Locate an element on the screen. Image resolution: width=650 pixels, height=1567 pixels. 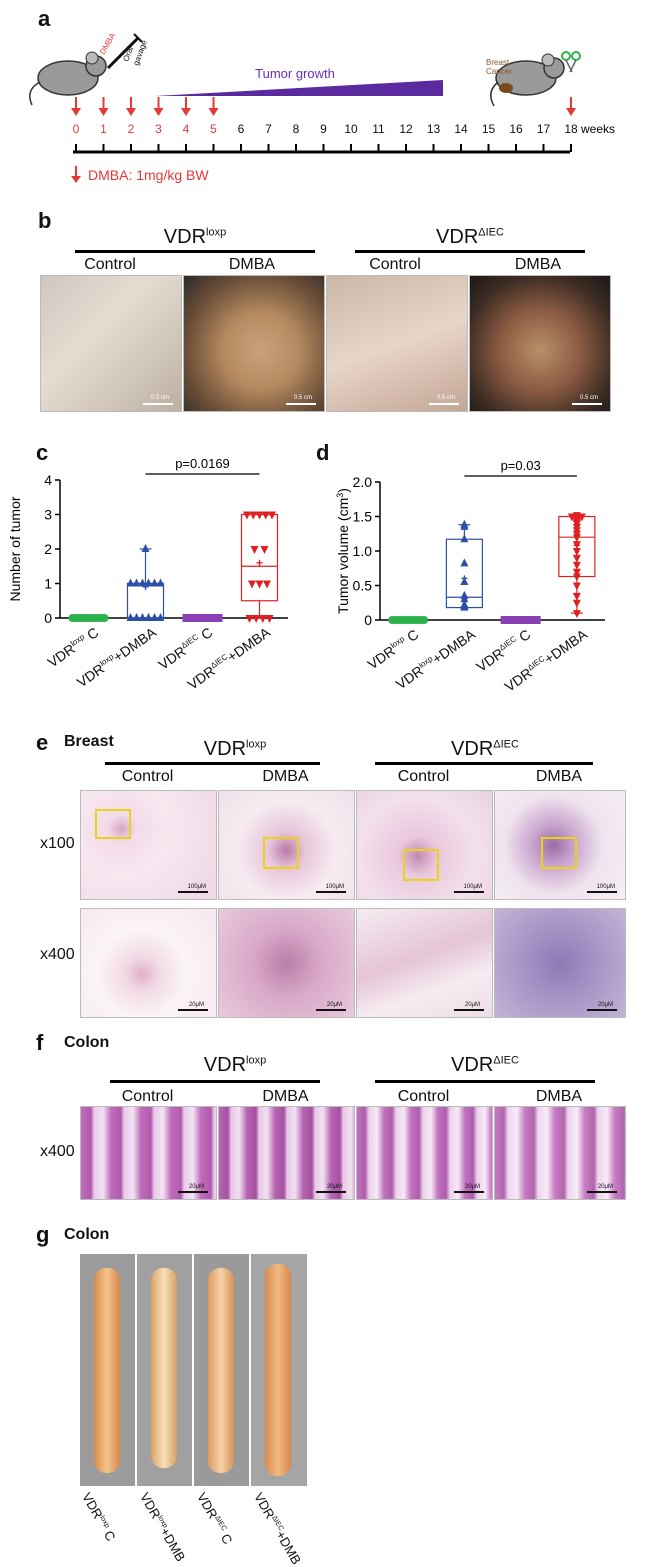
y-tick-label: 3 is located at coordinates (48, 515).